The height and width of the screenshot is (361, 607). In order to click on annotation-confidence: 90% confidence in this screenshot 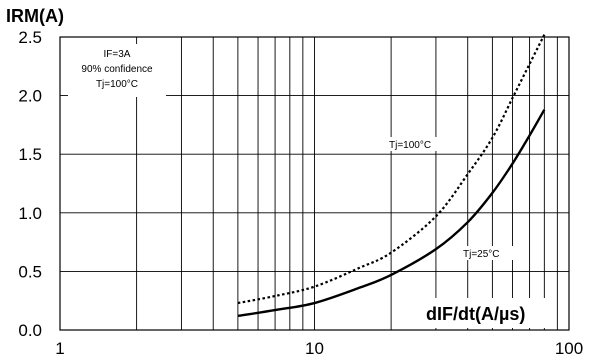, I will do `click(117, 69)`.